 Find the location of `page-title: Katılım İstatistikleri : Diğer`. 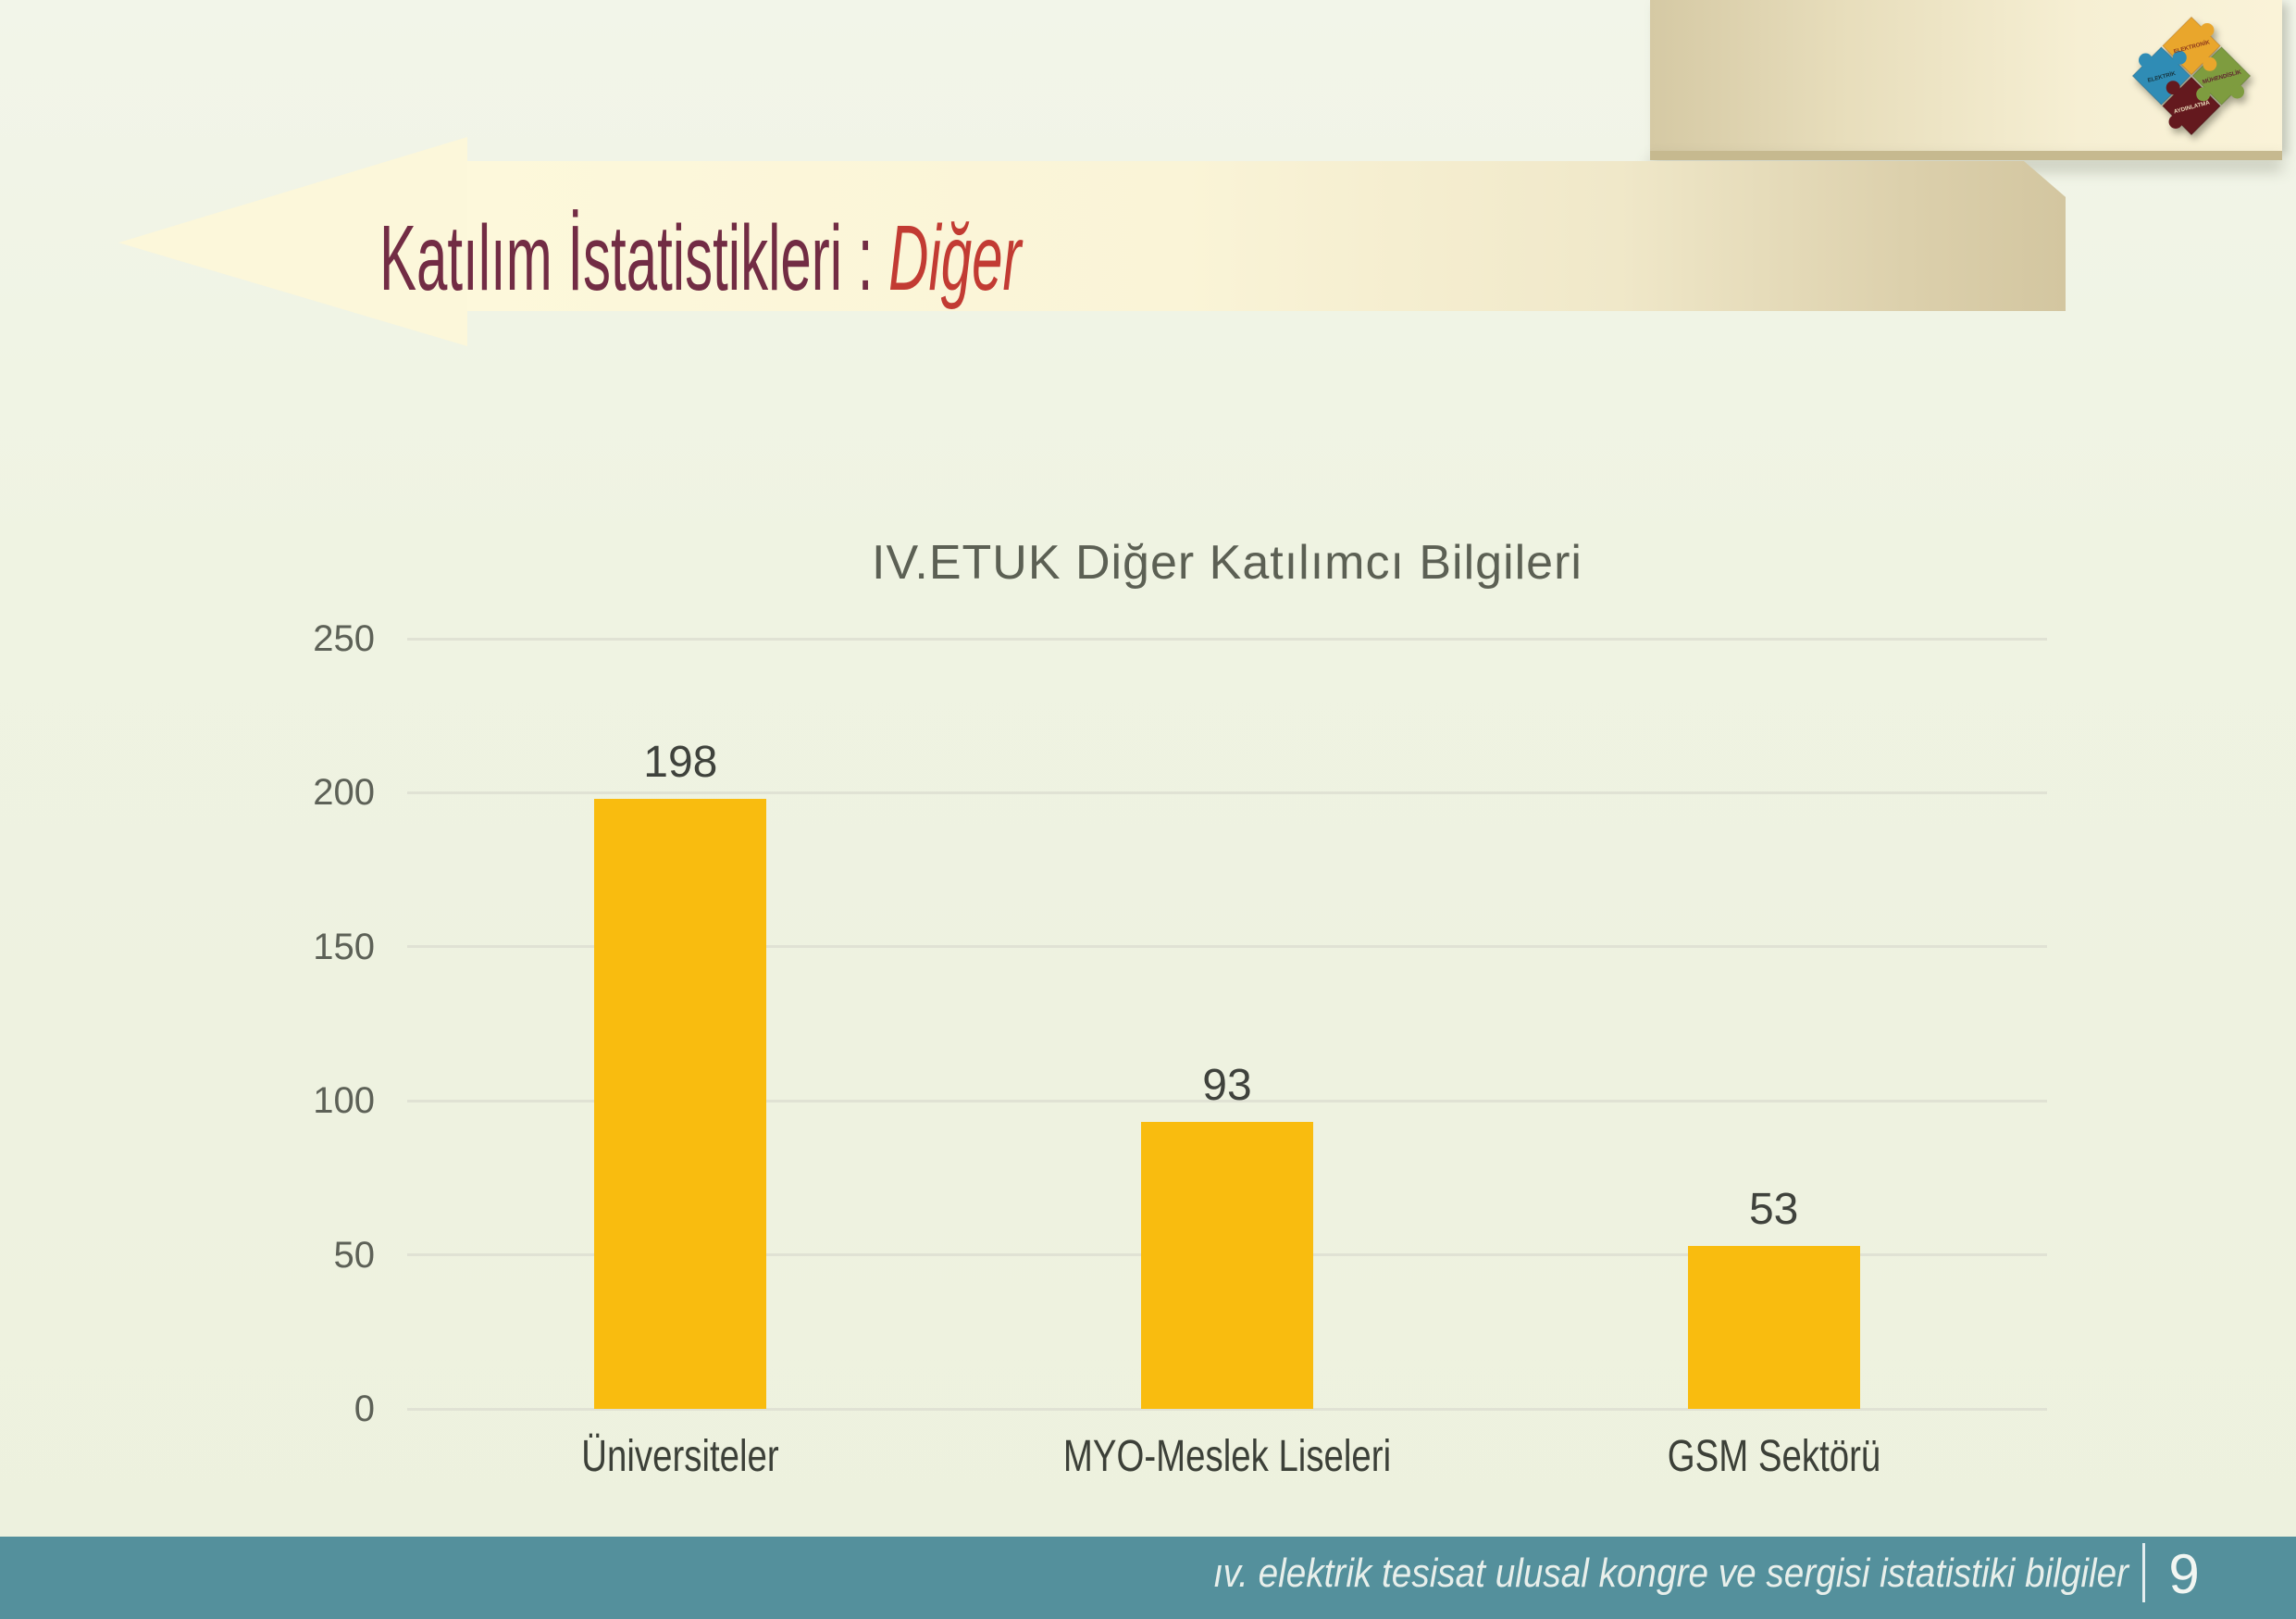

page-title: Katılım İstatistikleri : Diğer is located at coordinates (700, 260).